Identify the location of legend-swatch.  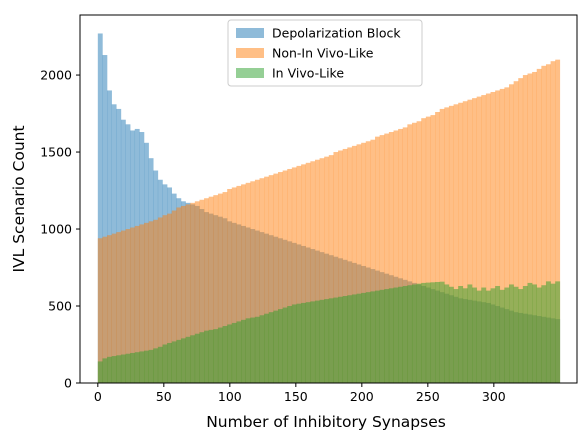
(250, 33).